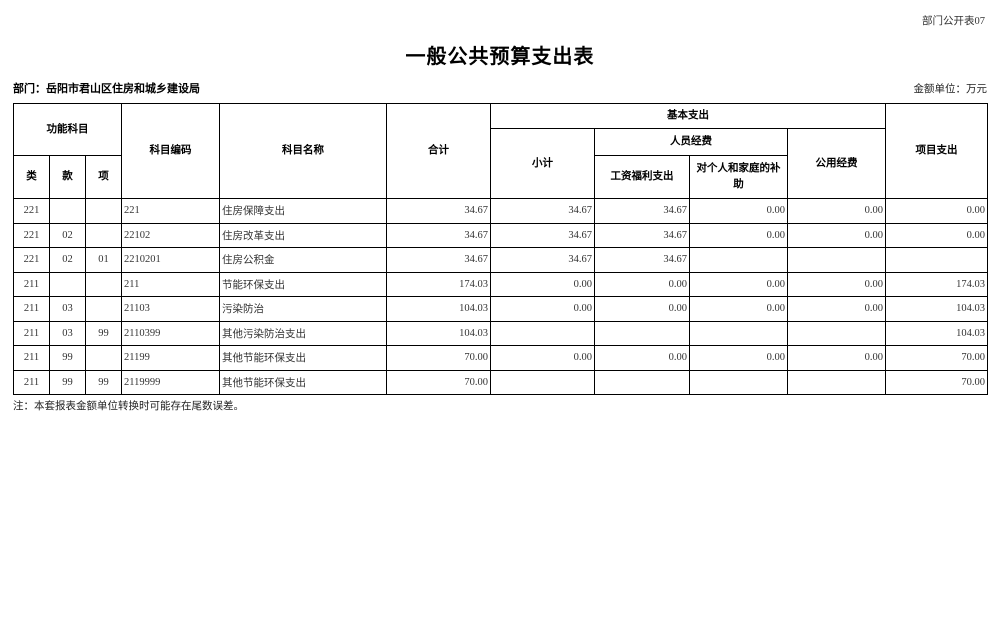  I want to click on cell-subject-code: 22102, so click(171, 235).